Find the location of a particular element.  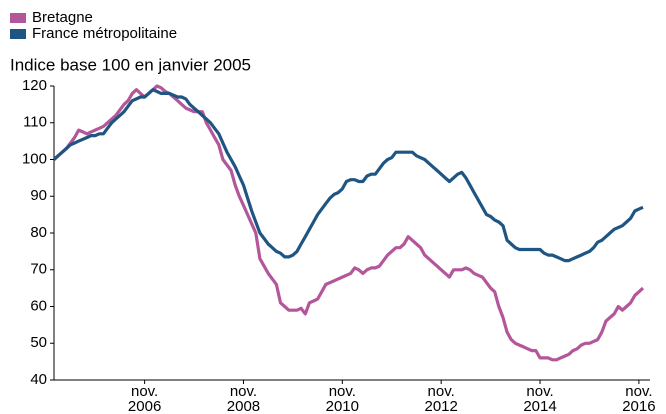

y-tick-label: 50 is located at coordinates (38, 342).